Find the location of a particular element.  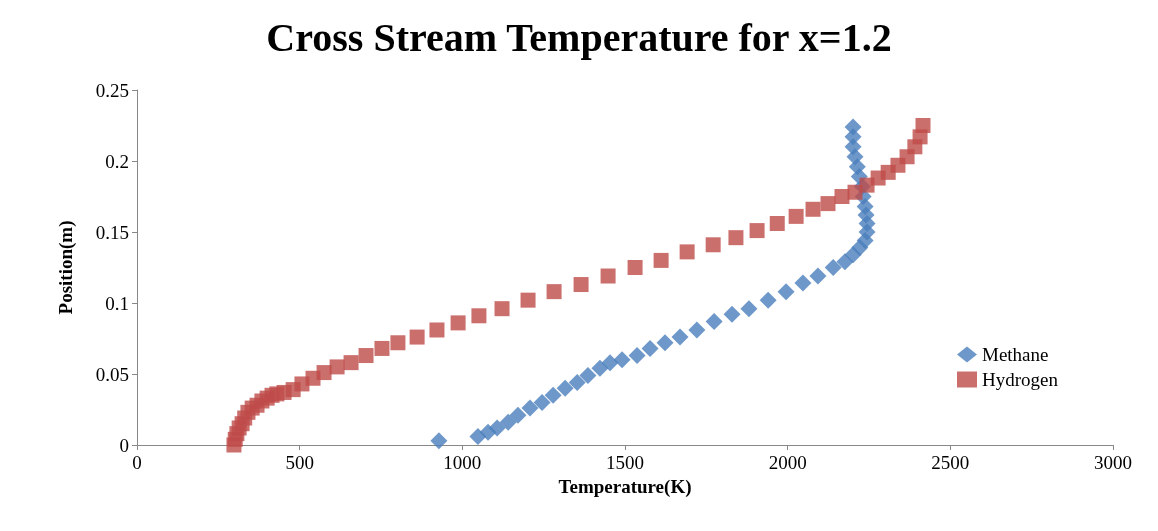

x-tick-label: 2500 is located at coordinates (950, 462).